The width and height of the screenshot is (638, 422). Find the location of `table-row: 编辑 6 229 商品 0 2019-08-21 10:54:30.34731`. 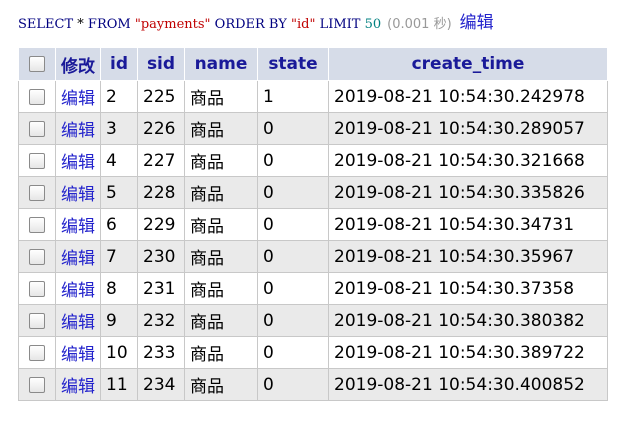

table-row: 编辑 6 229 商品 0 2019-08-21 10:54:30.34731 is located at coordinates (313, 224).